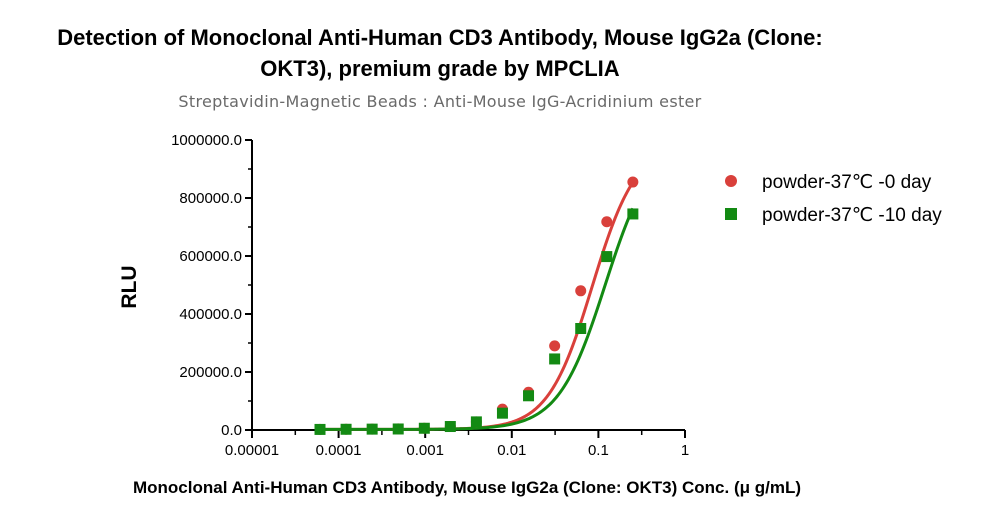 This screenshot has height=520, width=1000. I want to click on x-tick-label: 0.1, so click(598, 450).